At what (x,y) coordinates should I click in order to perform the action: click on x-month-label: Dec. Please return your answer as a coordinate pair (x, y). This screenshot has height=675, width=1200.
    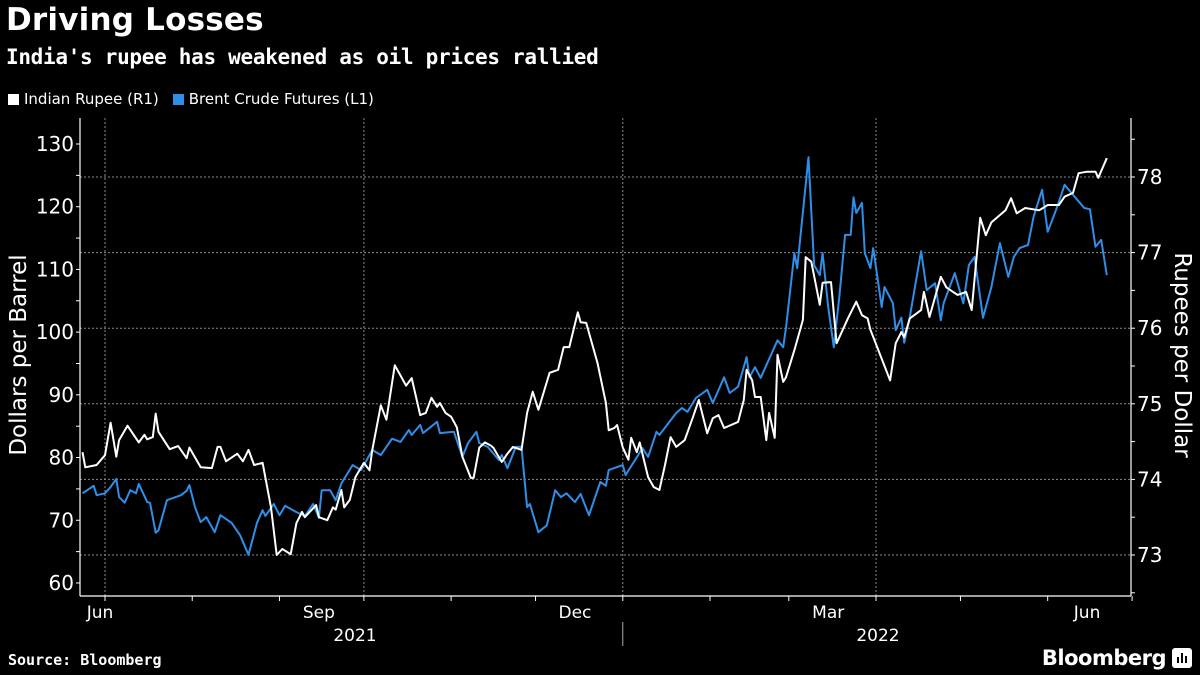
    Looking at the image, I should click on (574, 613).